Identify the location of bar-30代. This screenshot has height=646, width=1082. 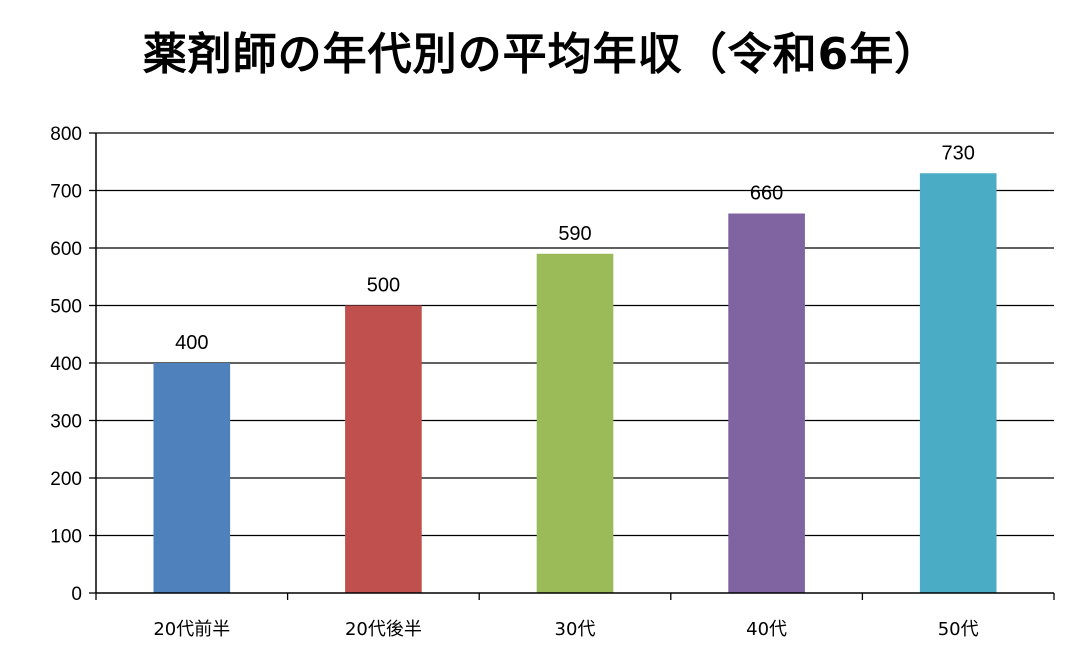
(575, 423).